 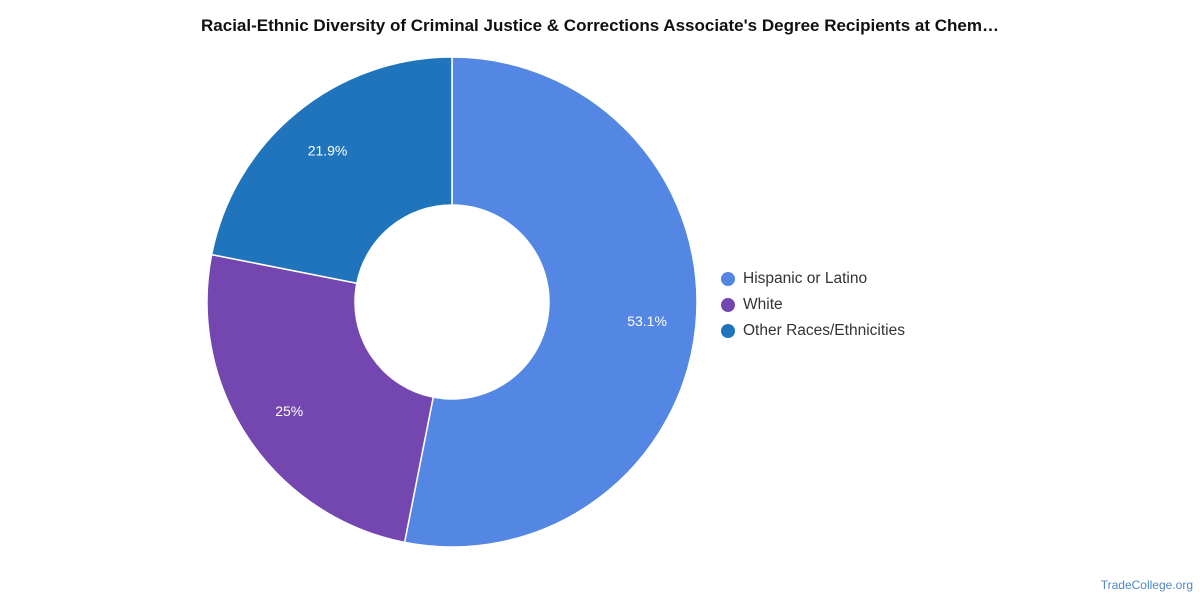 What do you see at coordinates (289, 411) in the screenshot?
I see `slice-label-white: 25%` at bounding box center [289, 411].